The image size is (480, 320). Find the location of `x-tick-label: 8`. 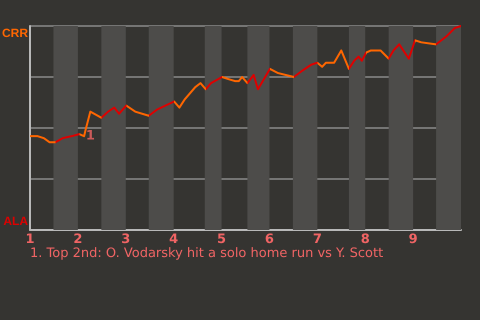

x-tick-label: 8 is located at coordinates (365, 239).